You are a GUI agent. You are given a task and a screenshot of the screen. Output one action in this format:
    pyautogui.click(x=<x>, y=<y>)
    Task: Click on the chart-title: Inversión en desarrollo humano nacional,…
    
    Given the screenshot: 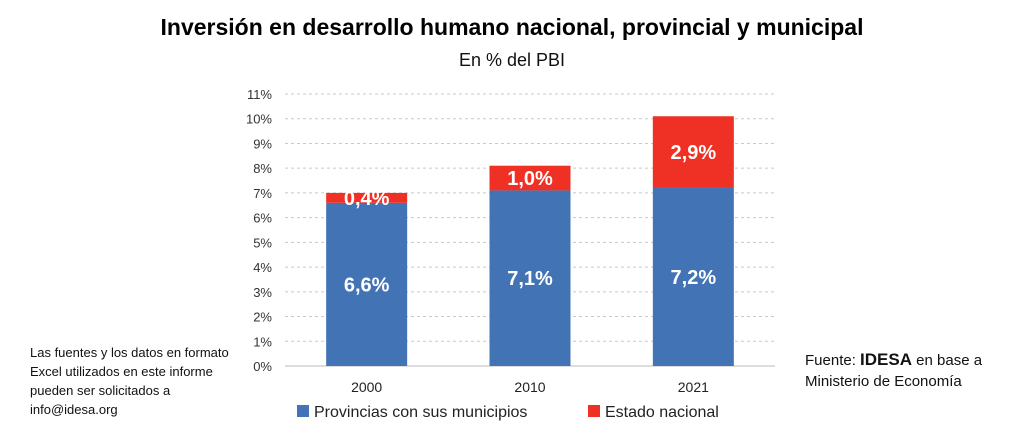 What is the action you would take?
    pyautogui.click(x=512, y=27)
    